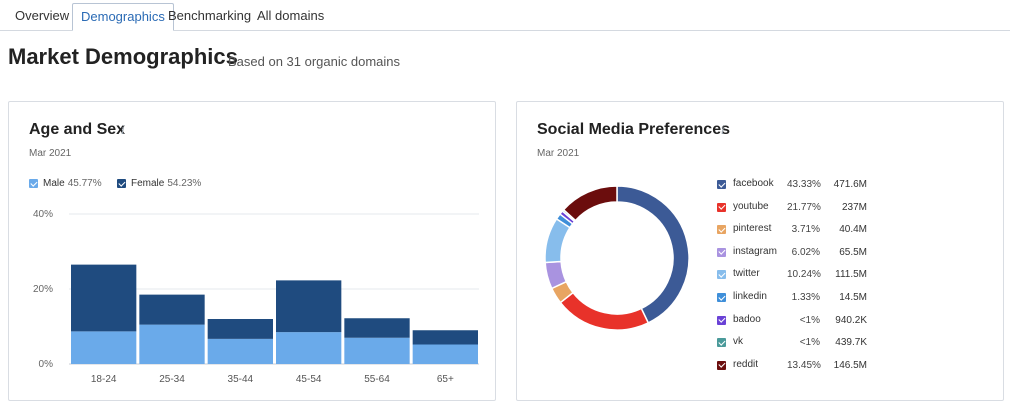 The image size is (1010, 409). Describe the element at coordinates (755, 251) in the screenshot. I see `social-name: instagram` at that location.